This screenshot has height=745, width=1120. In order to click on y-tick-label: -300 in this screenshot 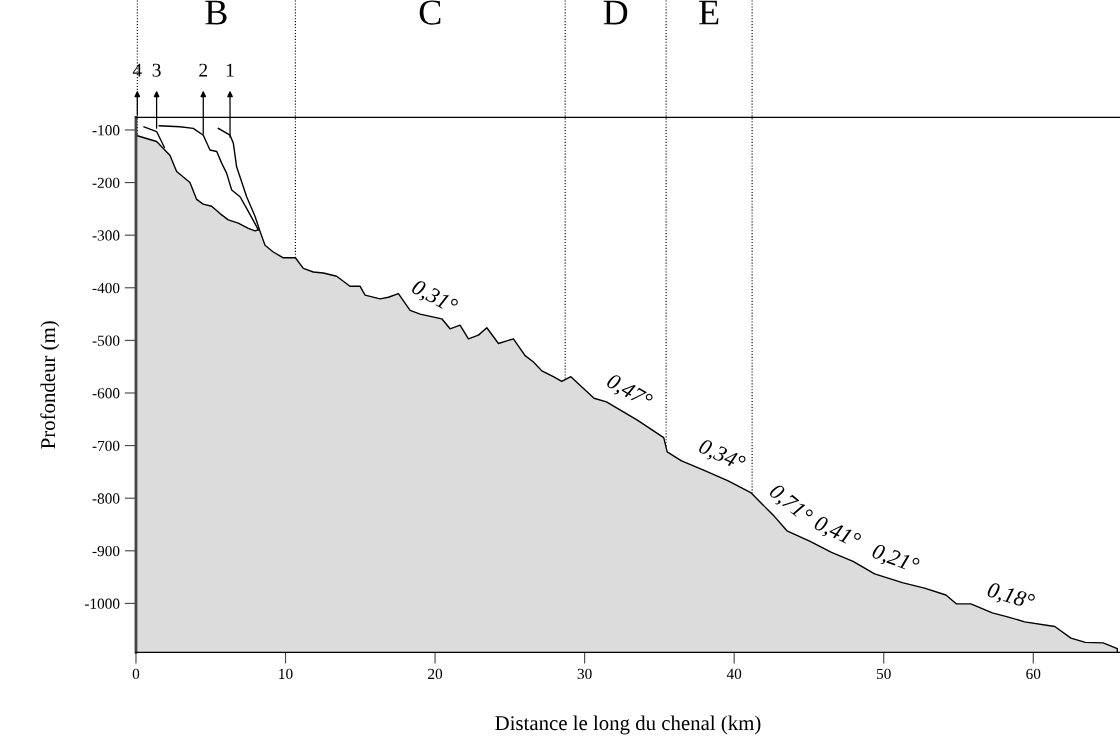, I will do `click(106, 235)`.